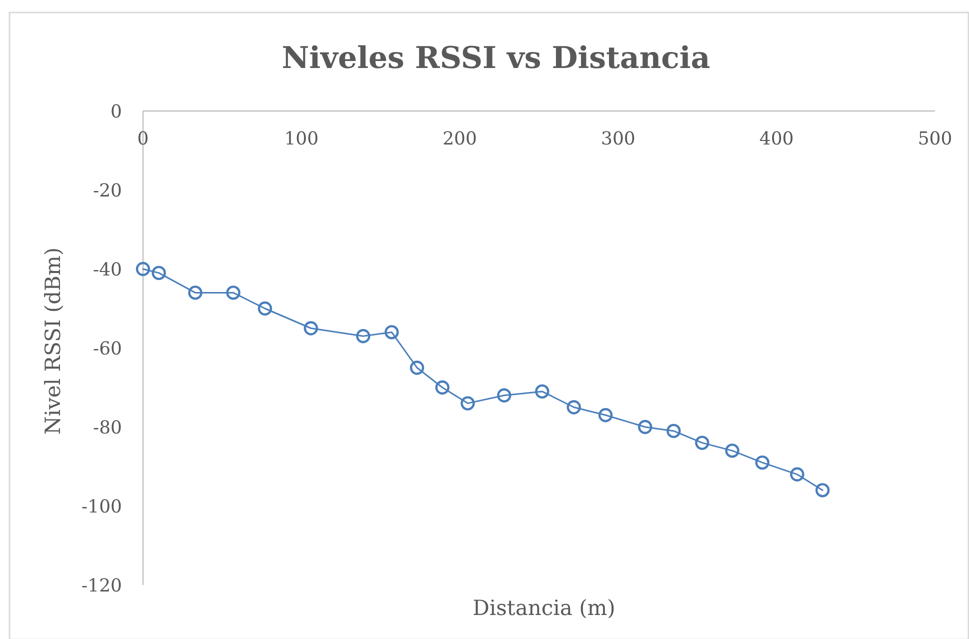 This screenshot has height=639, width=969. Describe the element at coordinates (776, 139) in the screenshot. I see `x-tick-label: 400` at that location.